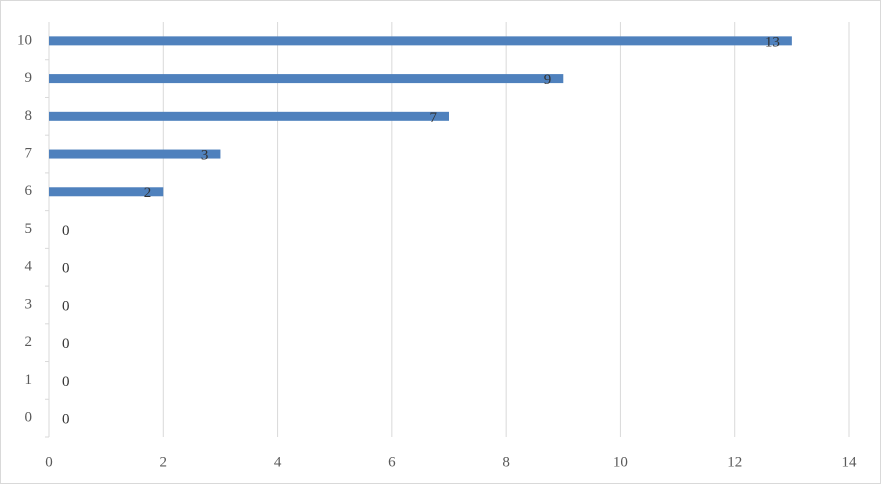 This screenshot has height=485, width=882. Describe the element at coordinates (29, 342) in the screenshot. I see `y-tick-label: 2` at that location.